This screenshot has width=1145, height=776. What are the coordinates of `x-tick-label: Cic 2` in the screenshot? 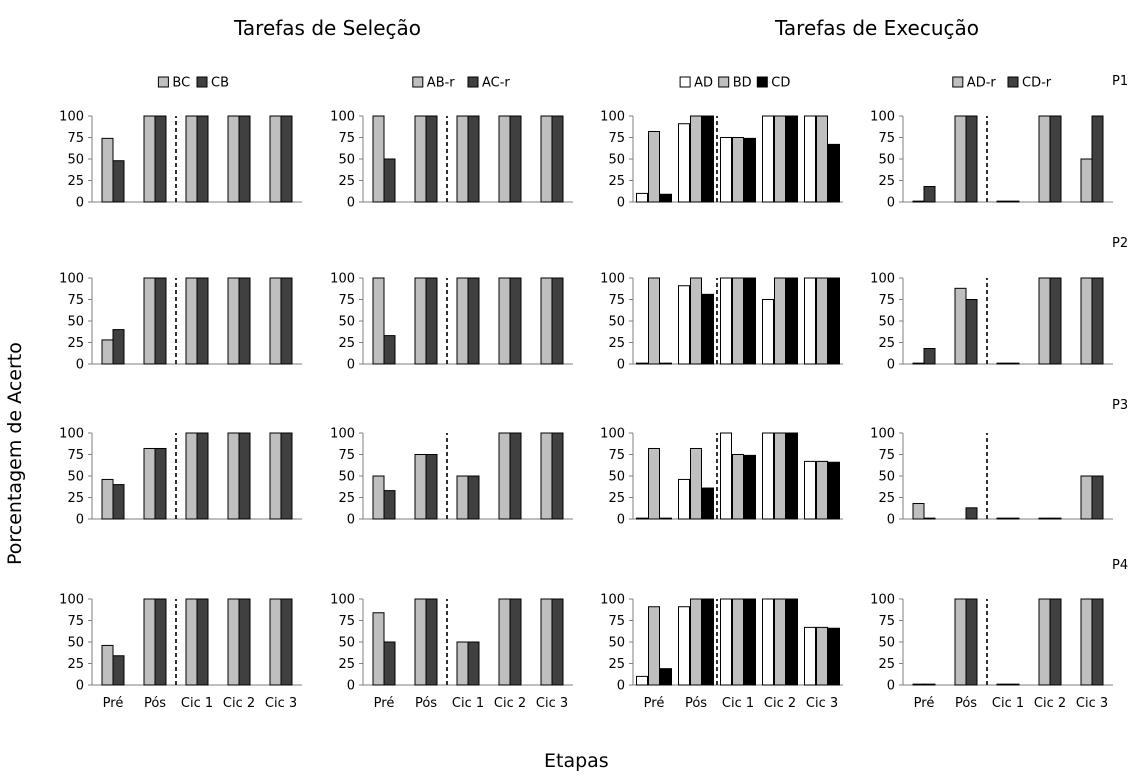 It's located at (510, 703).